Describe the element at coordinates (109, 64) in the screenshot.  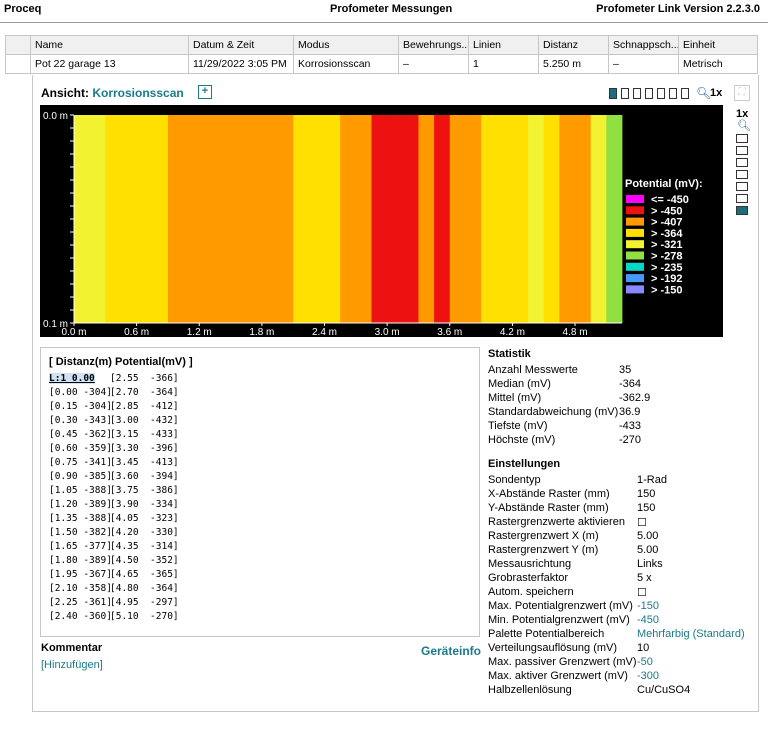
I see `table-cell: Pot 22 garage 13` at that location.